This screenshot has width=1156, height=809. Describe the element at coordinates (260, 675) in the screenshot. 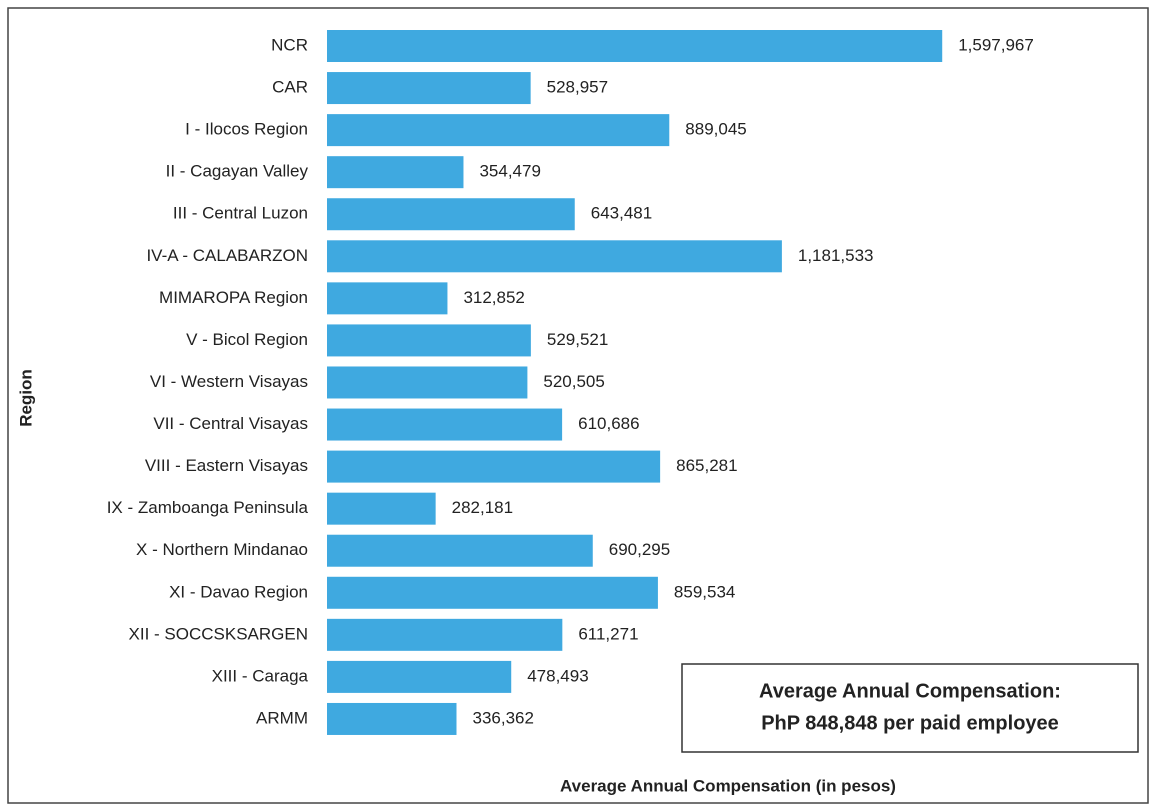

I see `y-tick-label: XIII - Caraga` at that location.